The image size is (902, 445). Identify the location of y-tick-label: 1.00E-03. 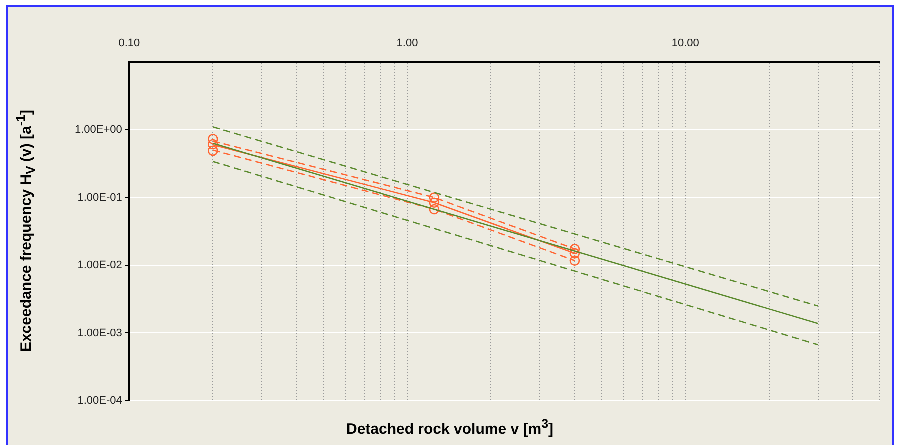
(100, 333).